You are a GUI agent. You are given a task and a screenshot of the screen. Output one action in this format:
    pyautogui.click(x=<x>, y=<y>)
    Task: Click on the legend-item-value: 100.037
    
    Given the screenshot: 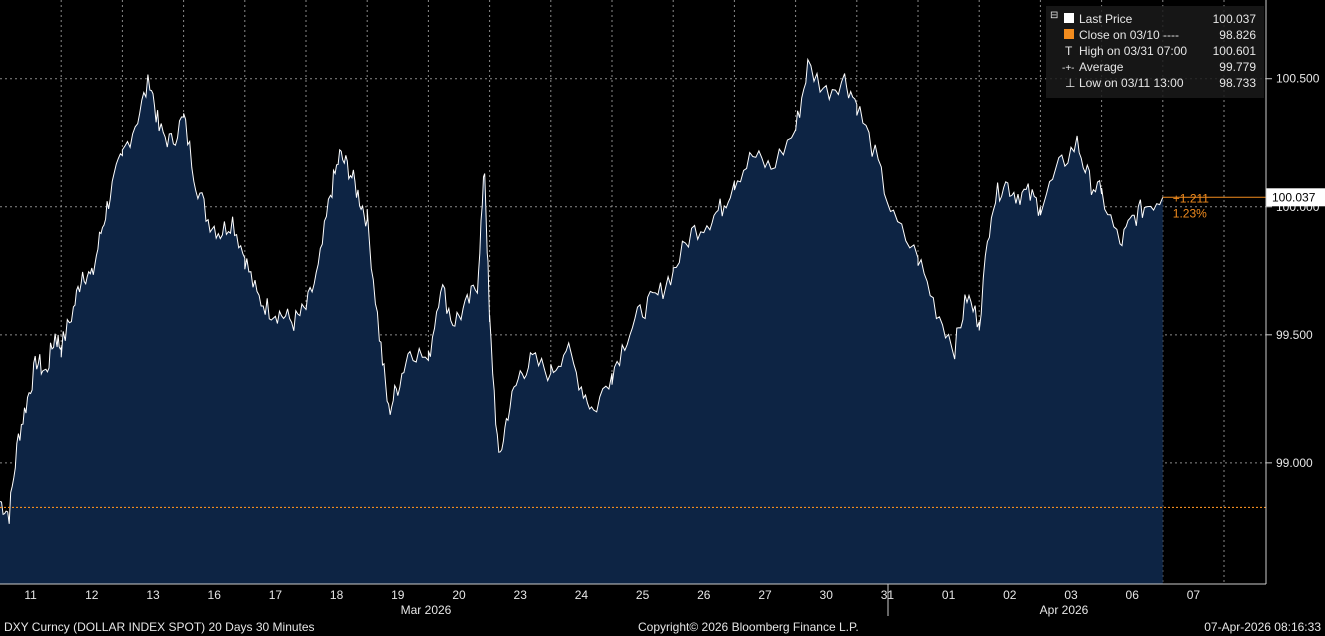 What is the action you would take?
    pyautogui.click(x=1235, y=19)
    